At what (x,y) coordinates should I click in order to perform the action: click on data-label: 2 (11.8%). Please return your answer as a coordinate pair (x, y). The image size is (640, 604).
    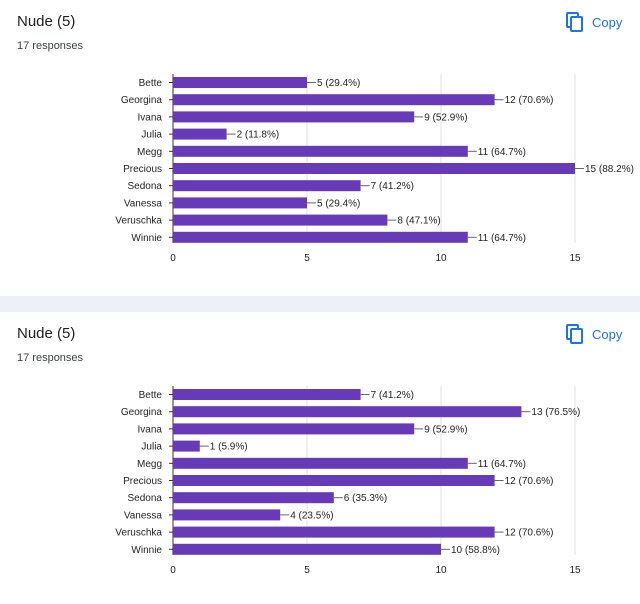
    Looking at the image, I should click on (258, 135).